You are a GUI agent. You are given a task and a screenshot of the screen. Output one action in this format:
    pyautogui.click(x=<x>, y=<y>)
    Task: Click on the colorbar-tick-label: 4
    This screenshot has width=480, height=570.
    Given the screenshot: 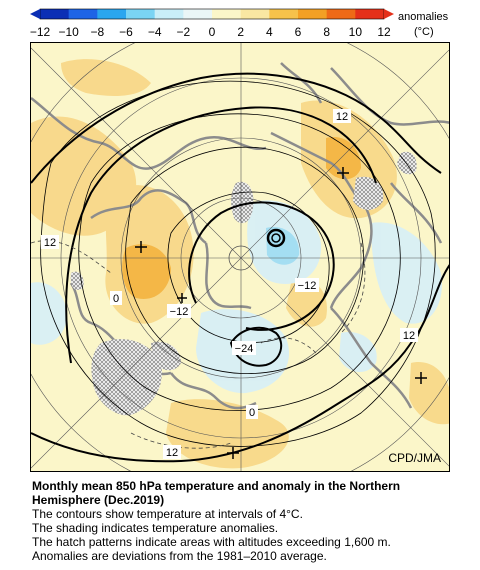 What is the action you would take?
    pyautogui.click(x=269, y=32)
    